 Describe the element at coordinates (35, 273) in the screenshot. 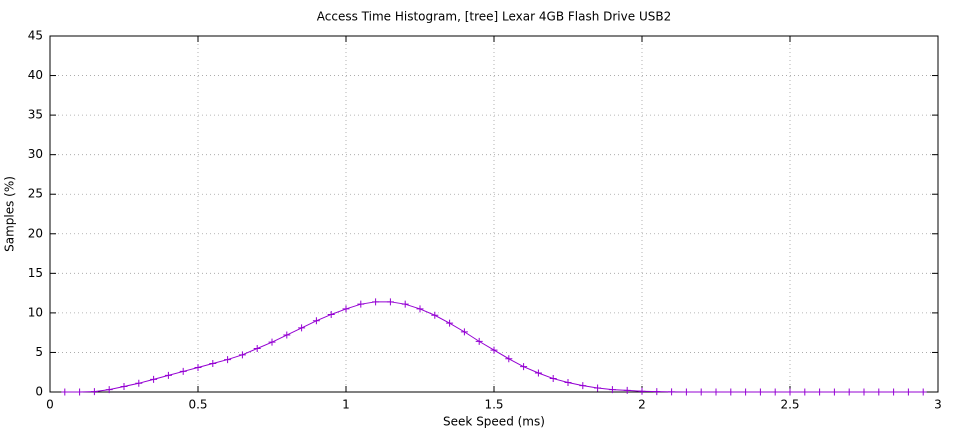

I see `y-tick-label: 15` at that location.